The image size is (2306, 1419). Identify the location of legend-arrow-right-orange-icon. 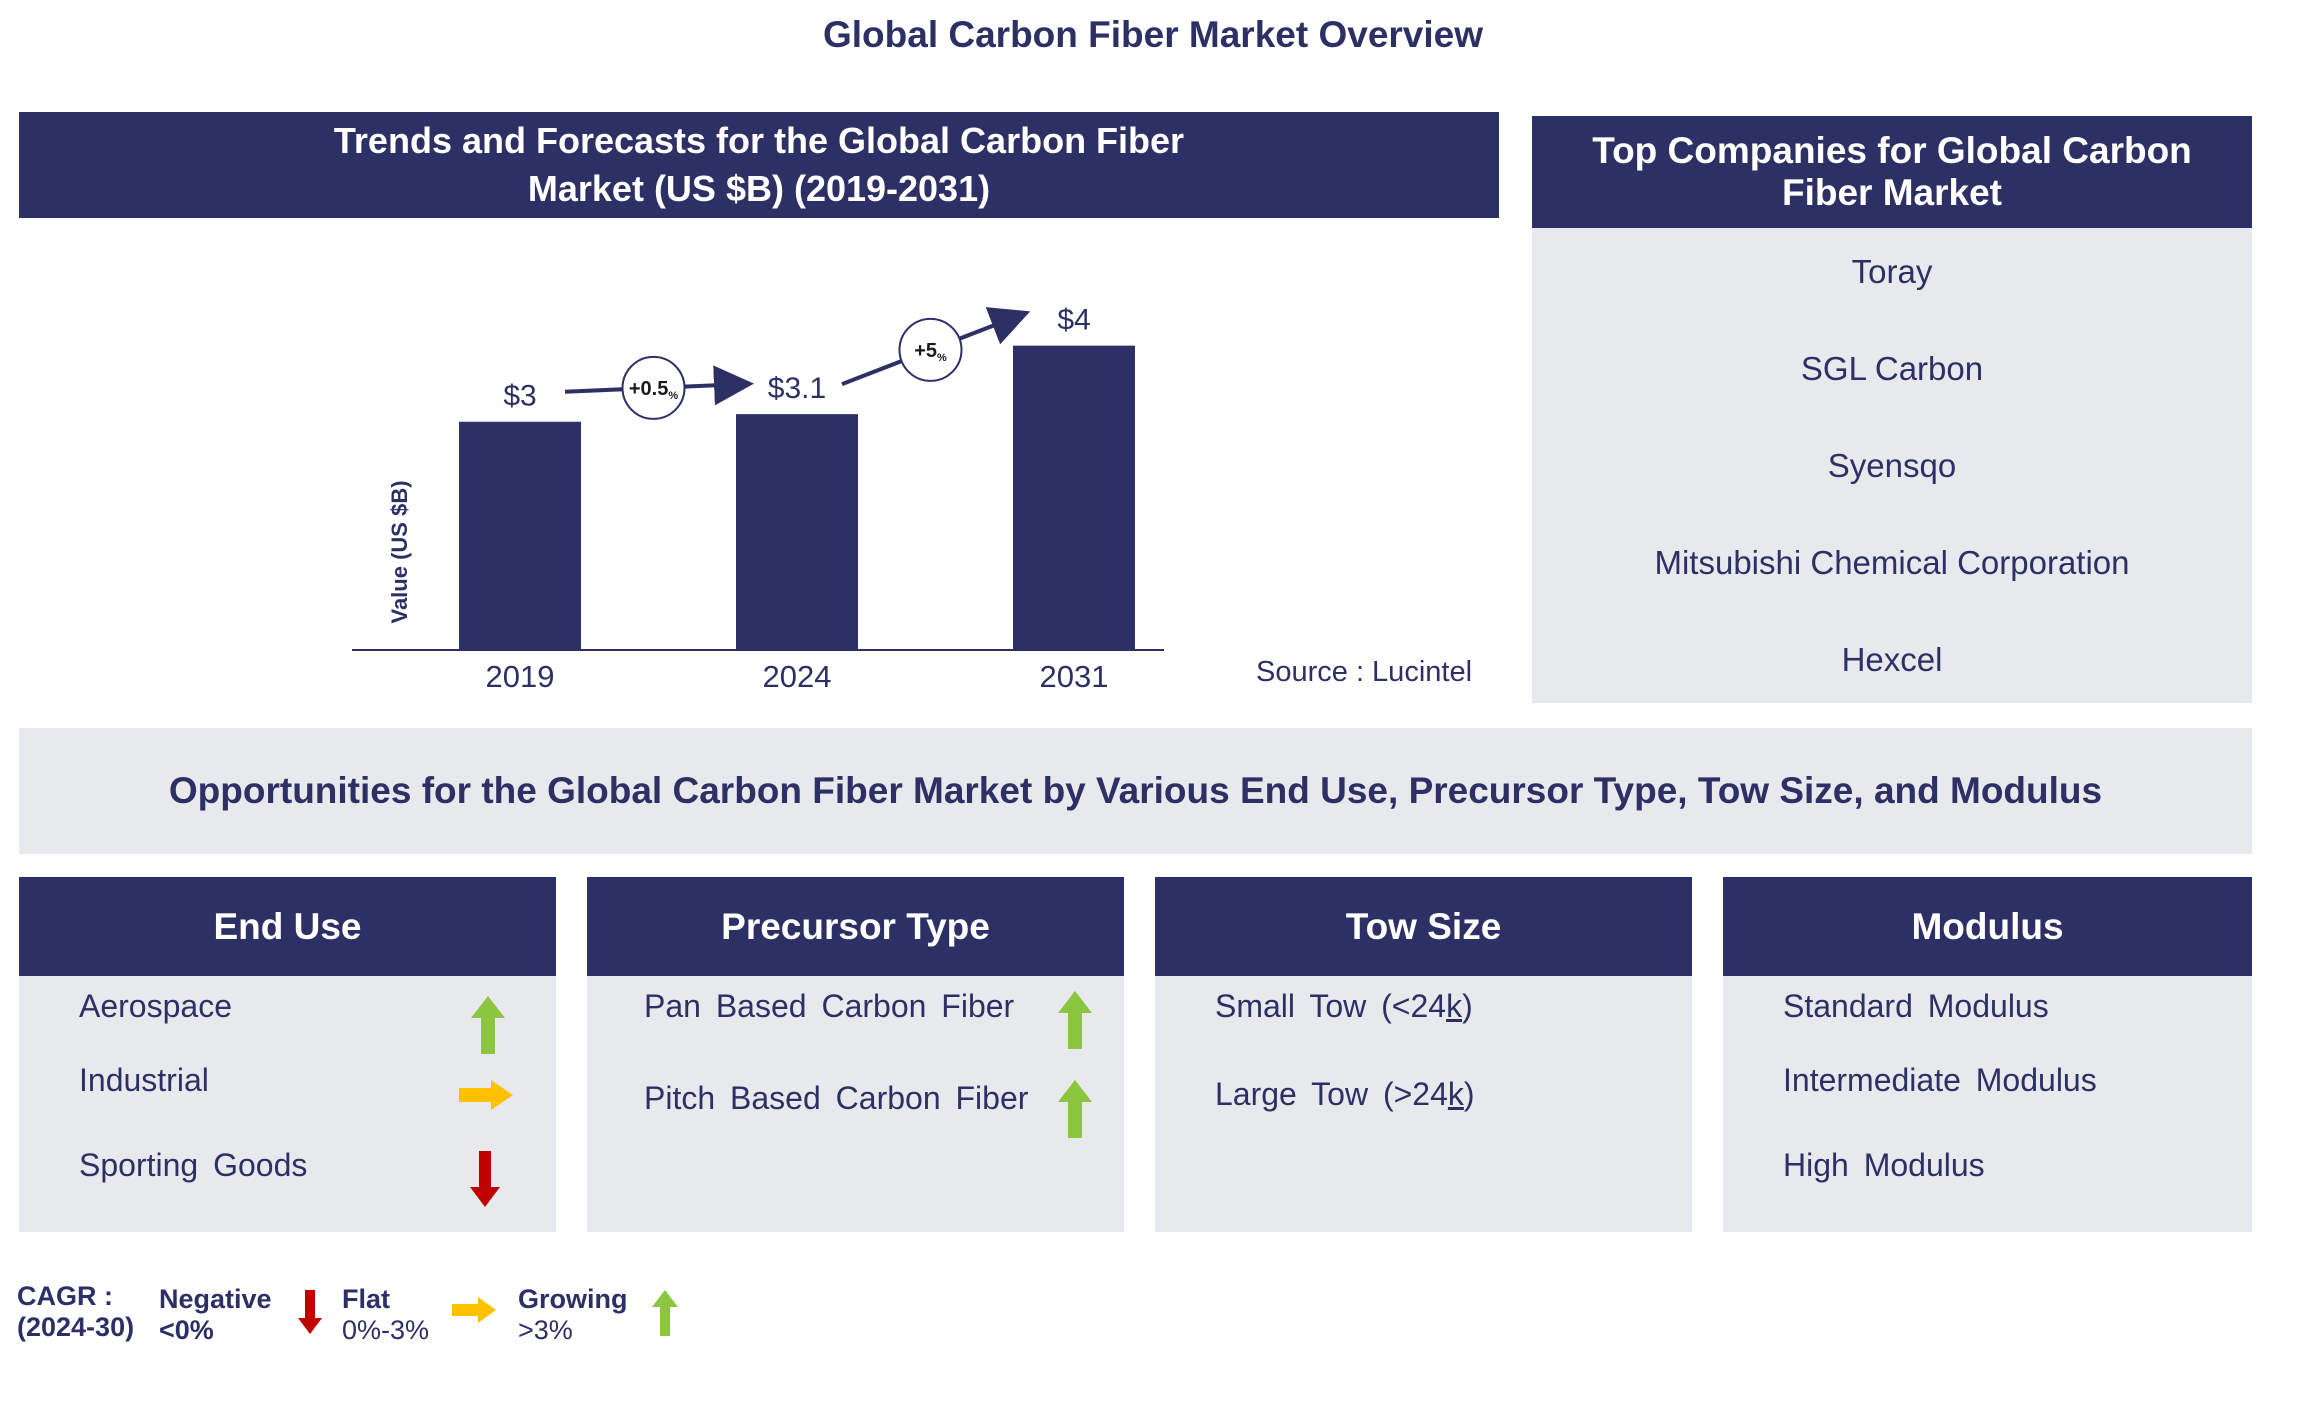
(474, 1310).